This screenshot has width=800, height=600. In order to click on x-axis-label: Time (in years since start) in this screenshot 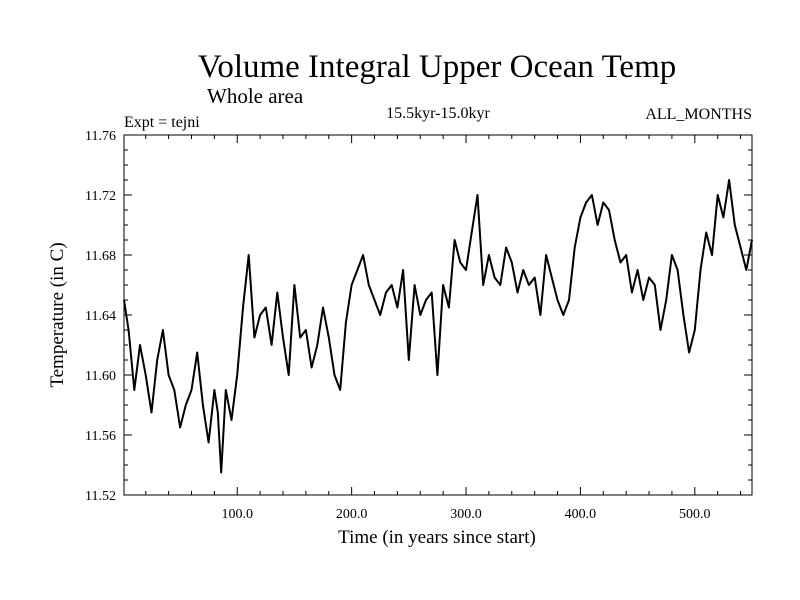, I will do `click(437, 537)`.